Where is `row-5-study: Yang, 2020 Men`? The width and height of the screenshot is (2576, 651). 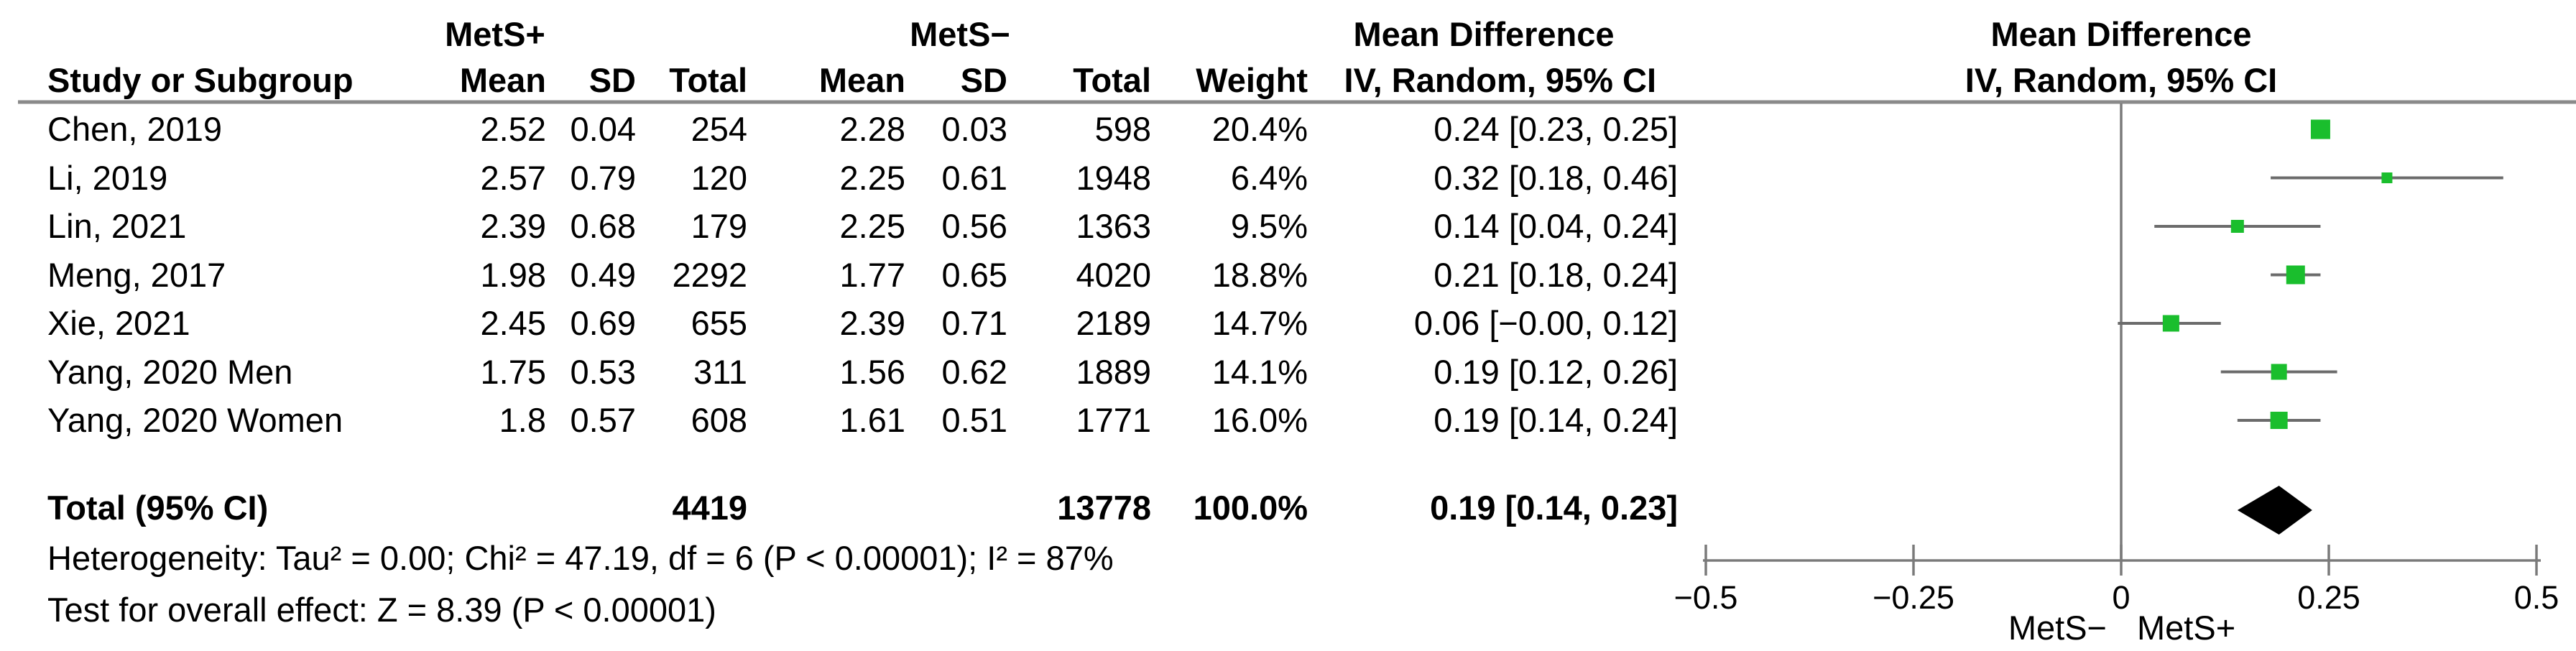 row-5-study: Yang, 2020 Men is located at coordinates (170, 372).